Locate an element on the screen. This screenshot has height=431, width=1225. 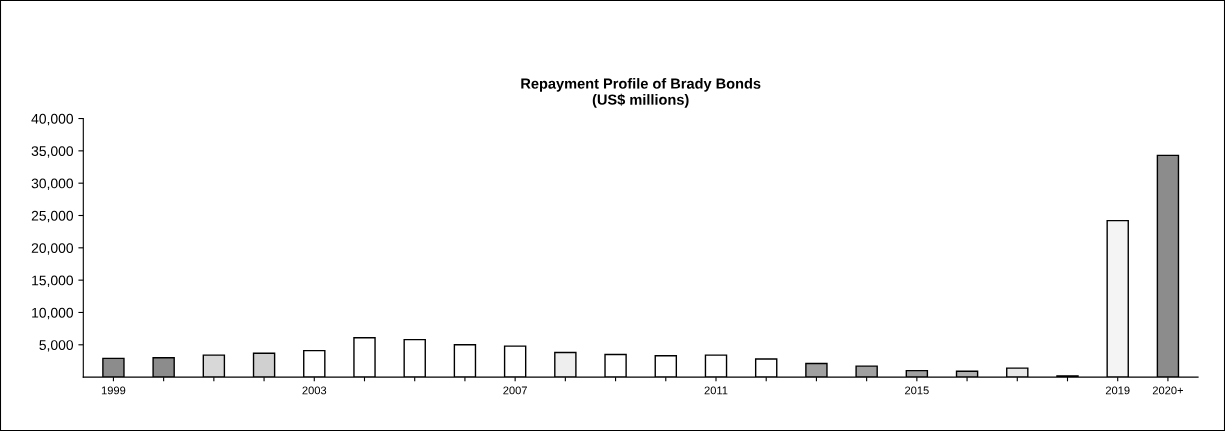
x-tick-label: 2020+ is located at coordinates (1167, 390).